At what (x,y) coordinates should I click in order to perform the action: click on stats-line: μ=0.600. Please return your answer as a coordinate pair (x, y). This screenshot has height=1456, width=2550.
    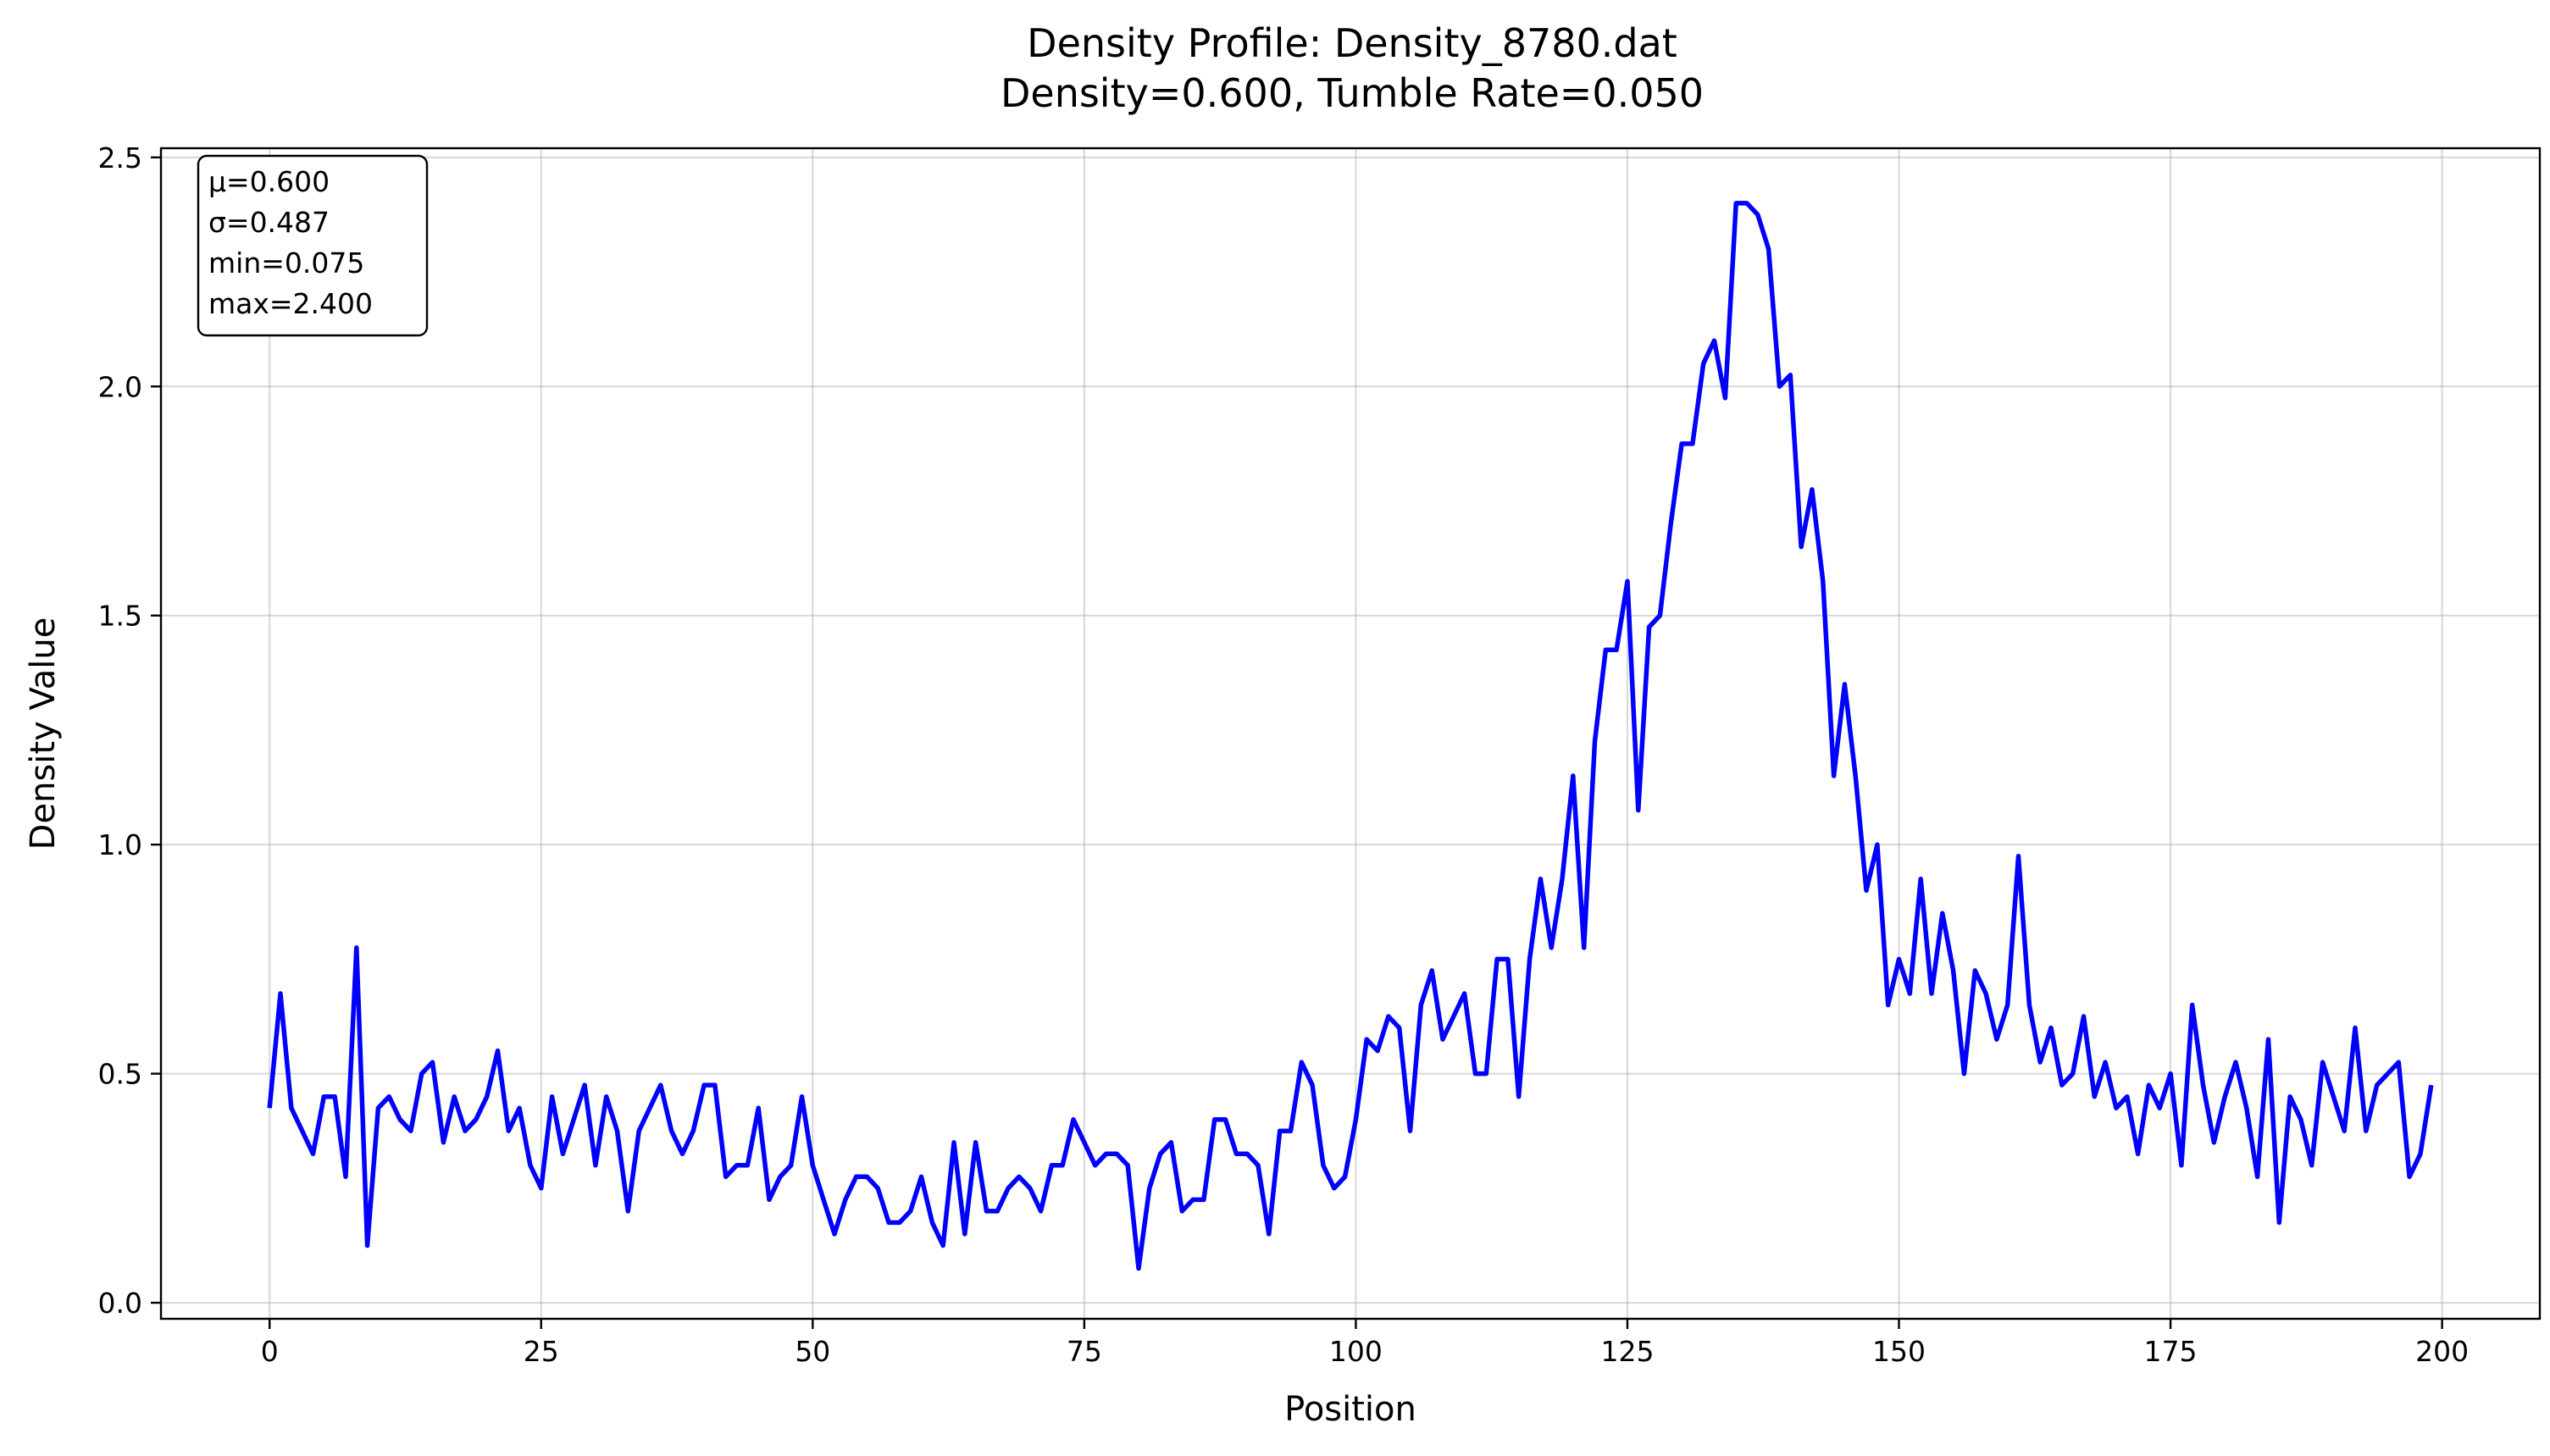
    Looking at the image, I should click on (269, 181).